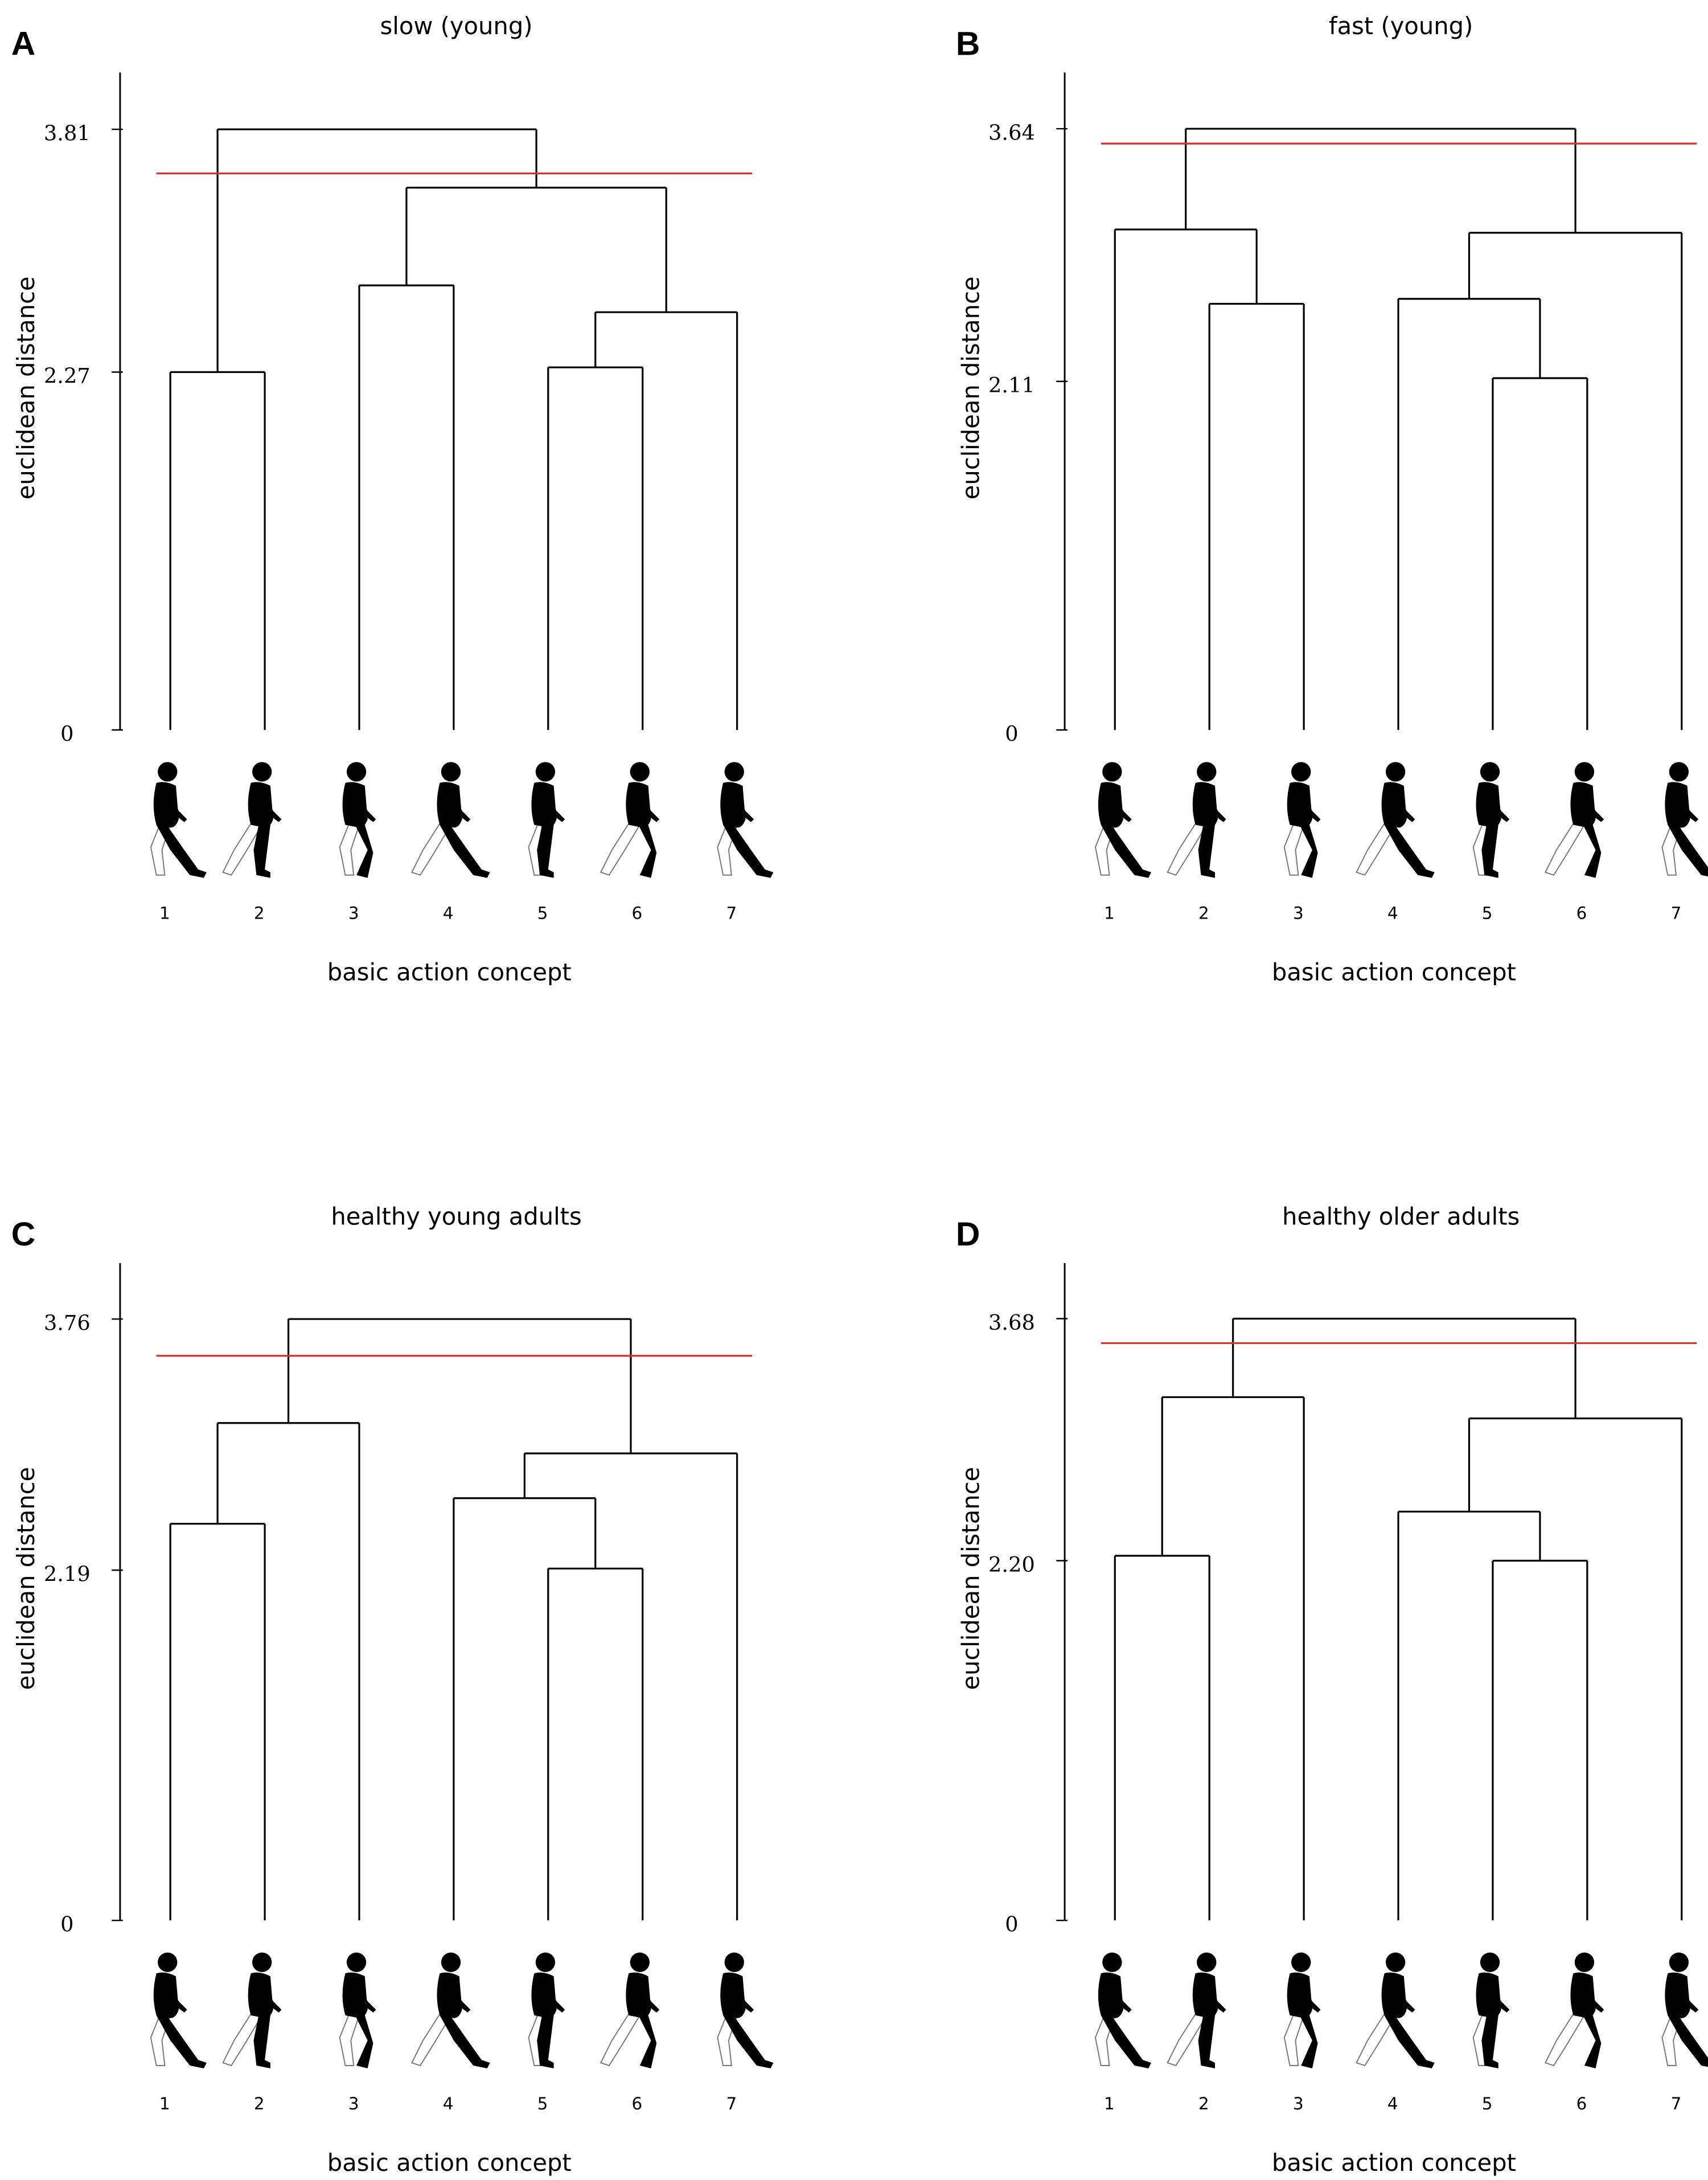  What do you see at coordinates (23, 44) in the screenshot?
I see `panel-letter: A` at bounding box center [23, 44].